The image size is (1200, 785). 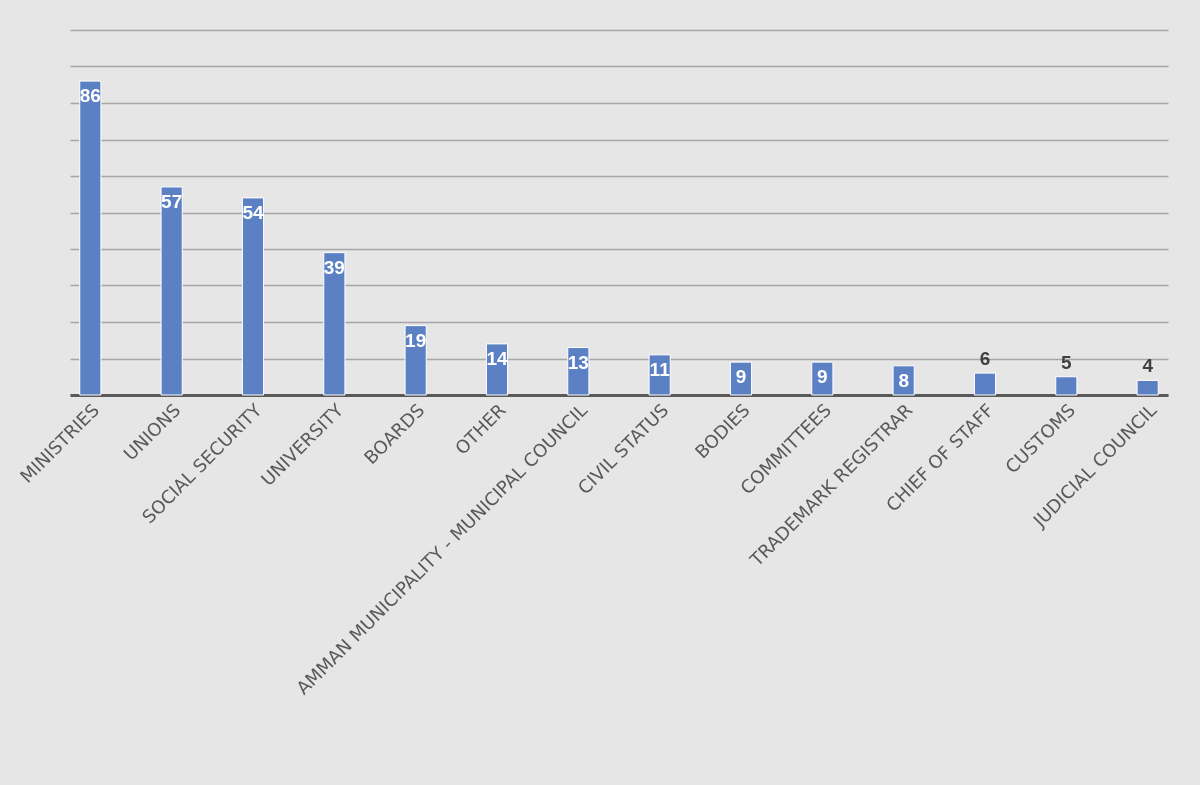 I want to click on data-label: 19, so click(x=416, y=340).